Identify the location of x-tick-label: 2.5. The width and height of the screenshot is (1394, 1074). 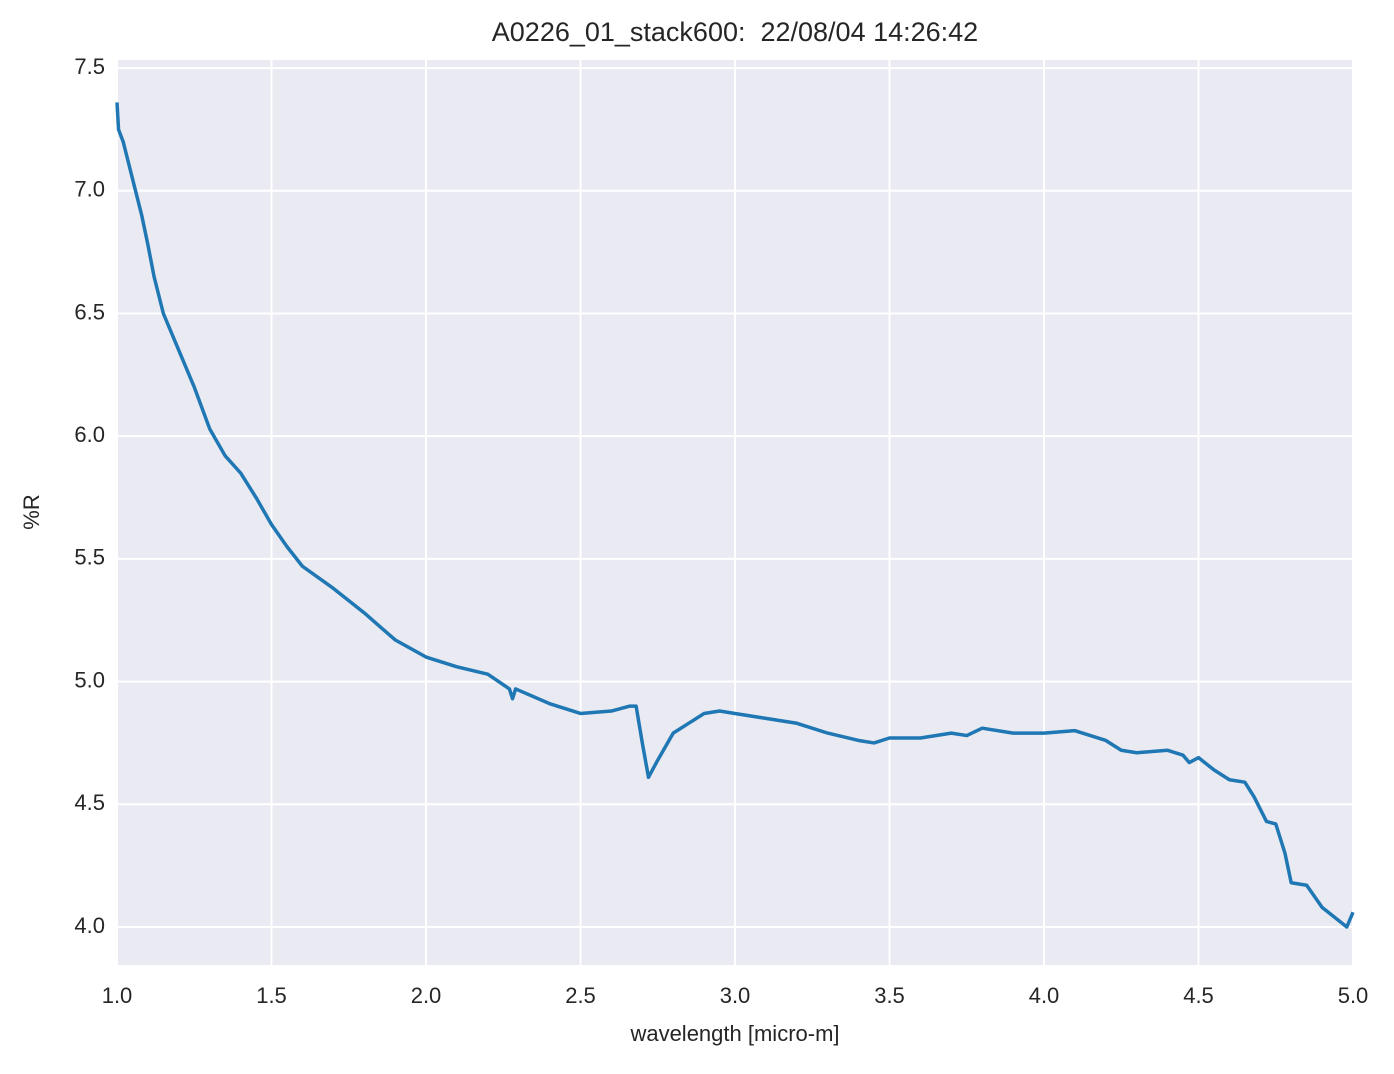
(580, 995).